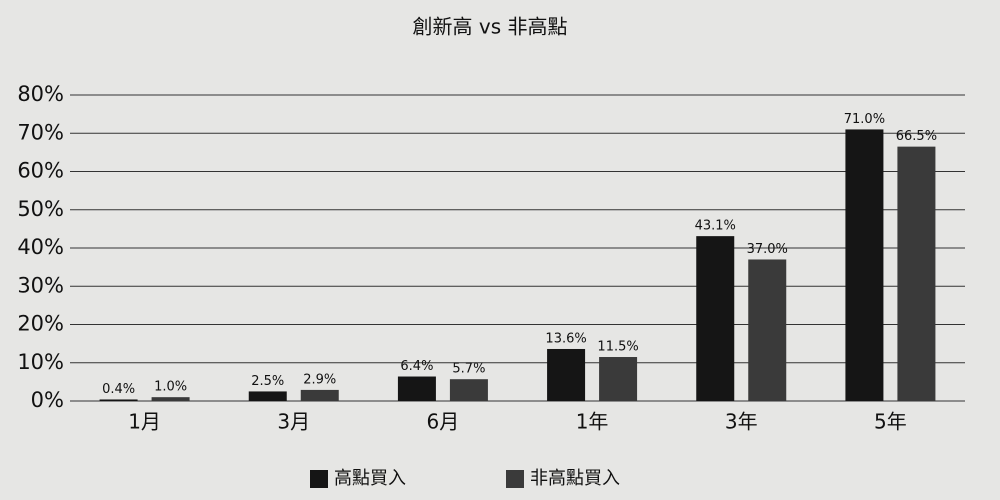 The width and height of the screenshot is (1000, 500). Describe the element at coordinates (890, 422) in the screenshot. I see `x-tick-label: 5年` at that location.